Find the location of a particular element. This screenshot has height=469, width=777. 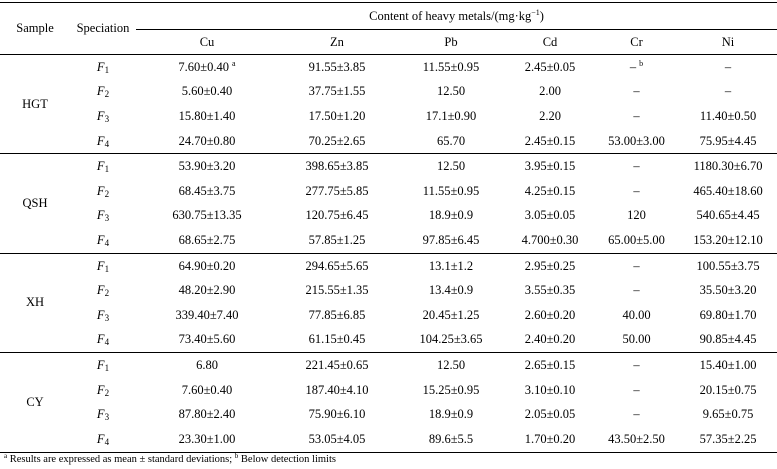

cell-cu: 64.90±0.20 is located at coordinates (207, 265).